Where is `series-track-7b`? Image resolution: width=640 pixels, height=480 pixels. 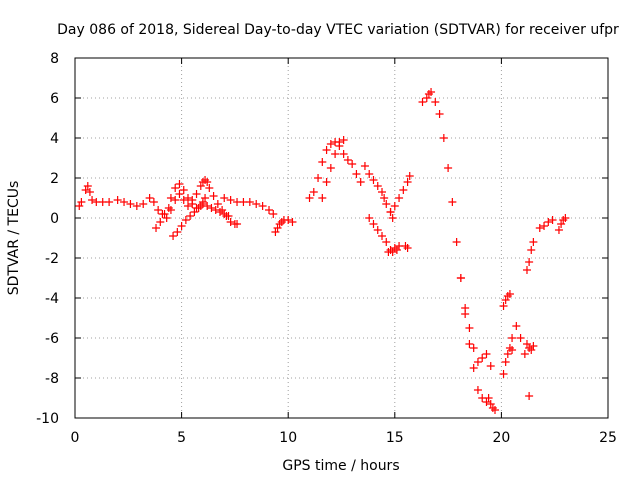
series-track-7b is located at coordinates (406, 247).